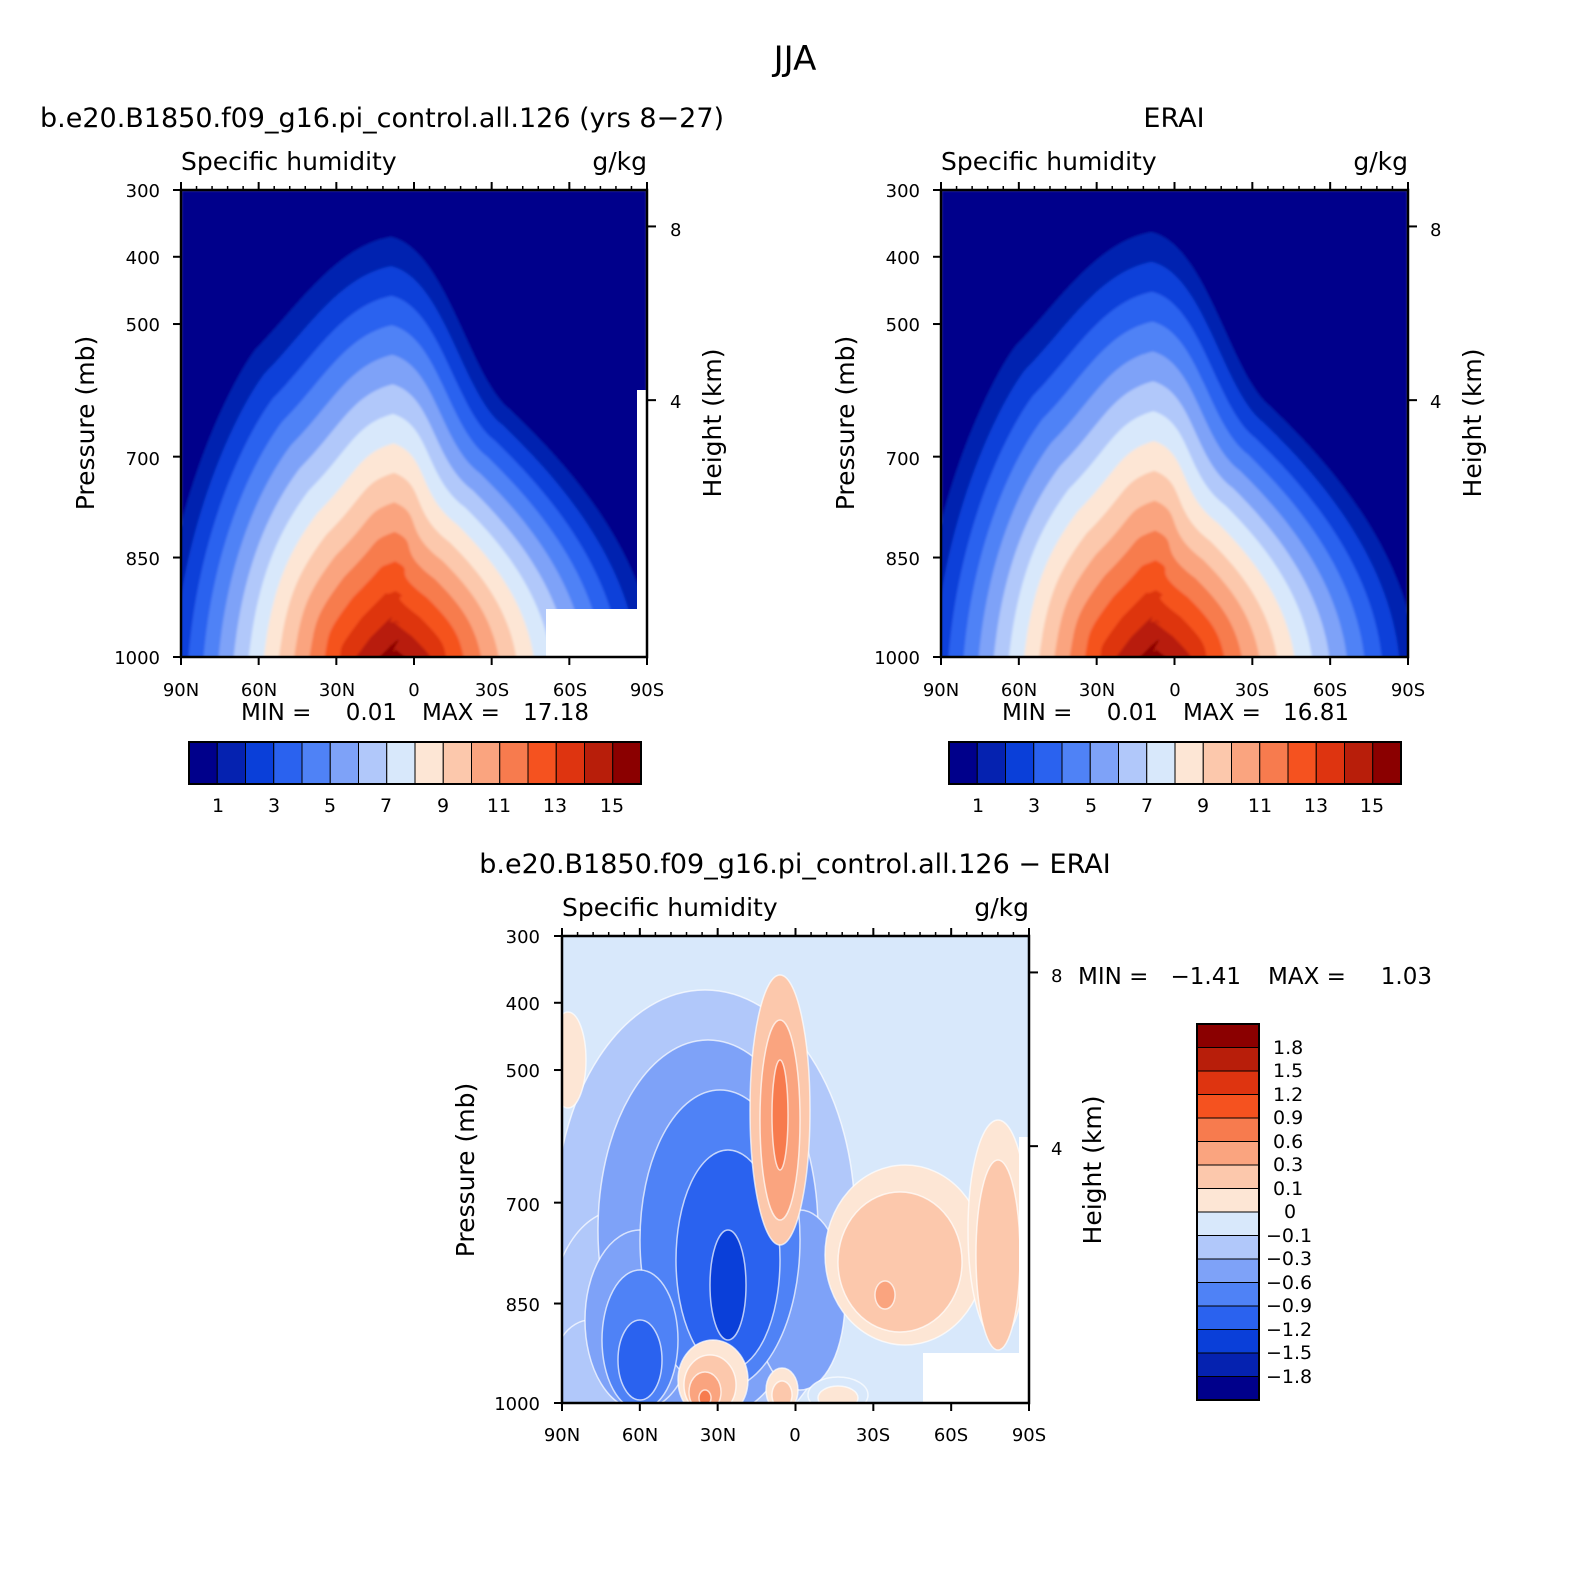 Image resolution: width=1585 pixels, height=1588 pixels. What do you see at coordinates (1289, 1353) in the screenshot?
I see `colorbar-label: −1.5` at bounding box center [1289, 1353].